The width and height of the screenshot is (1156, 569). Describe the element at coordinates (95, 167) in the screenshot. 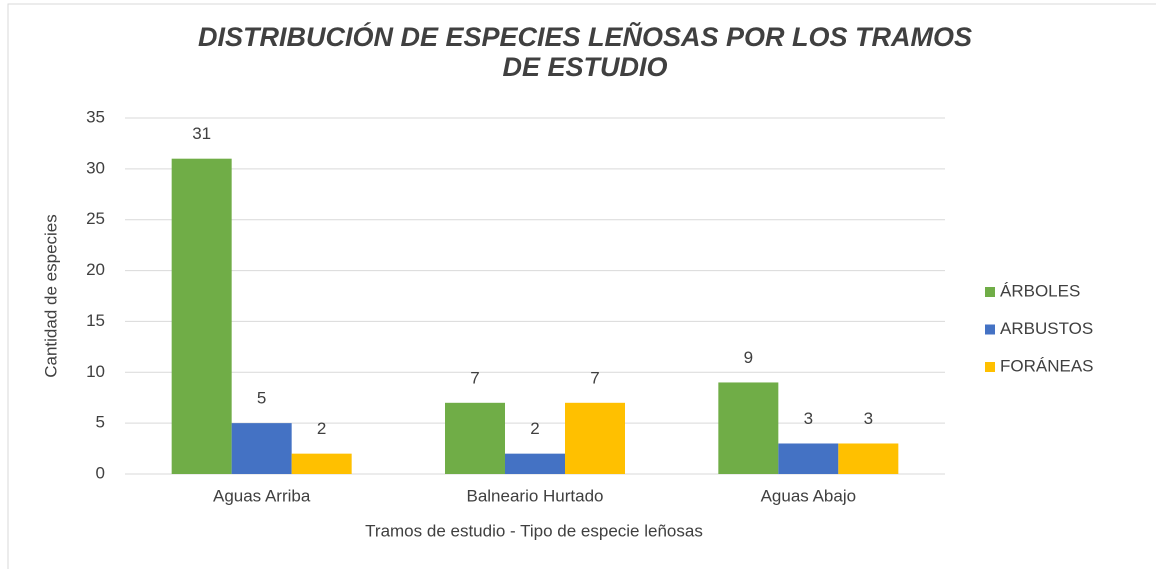

I see `y-tick-label: 30` at that location.